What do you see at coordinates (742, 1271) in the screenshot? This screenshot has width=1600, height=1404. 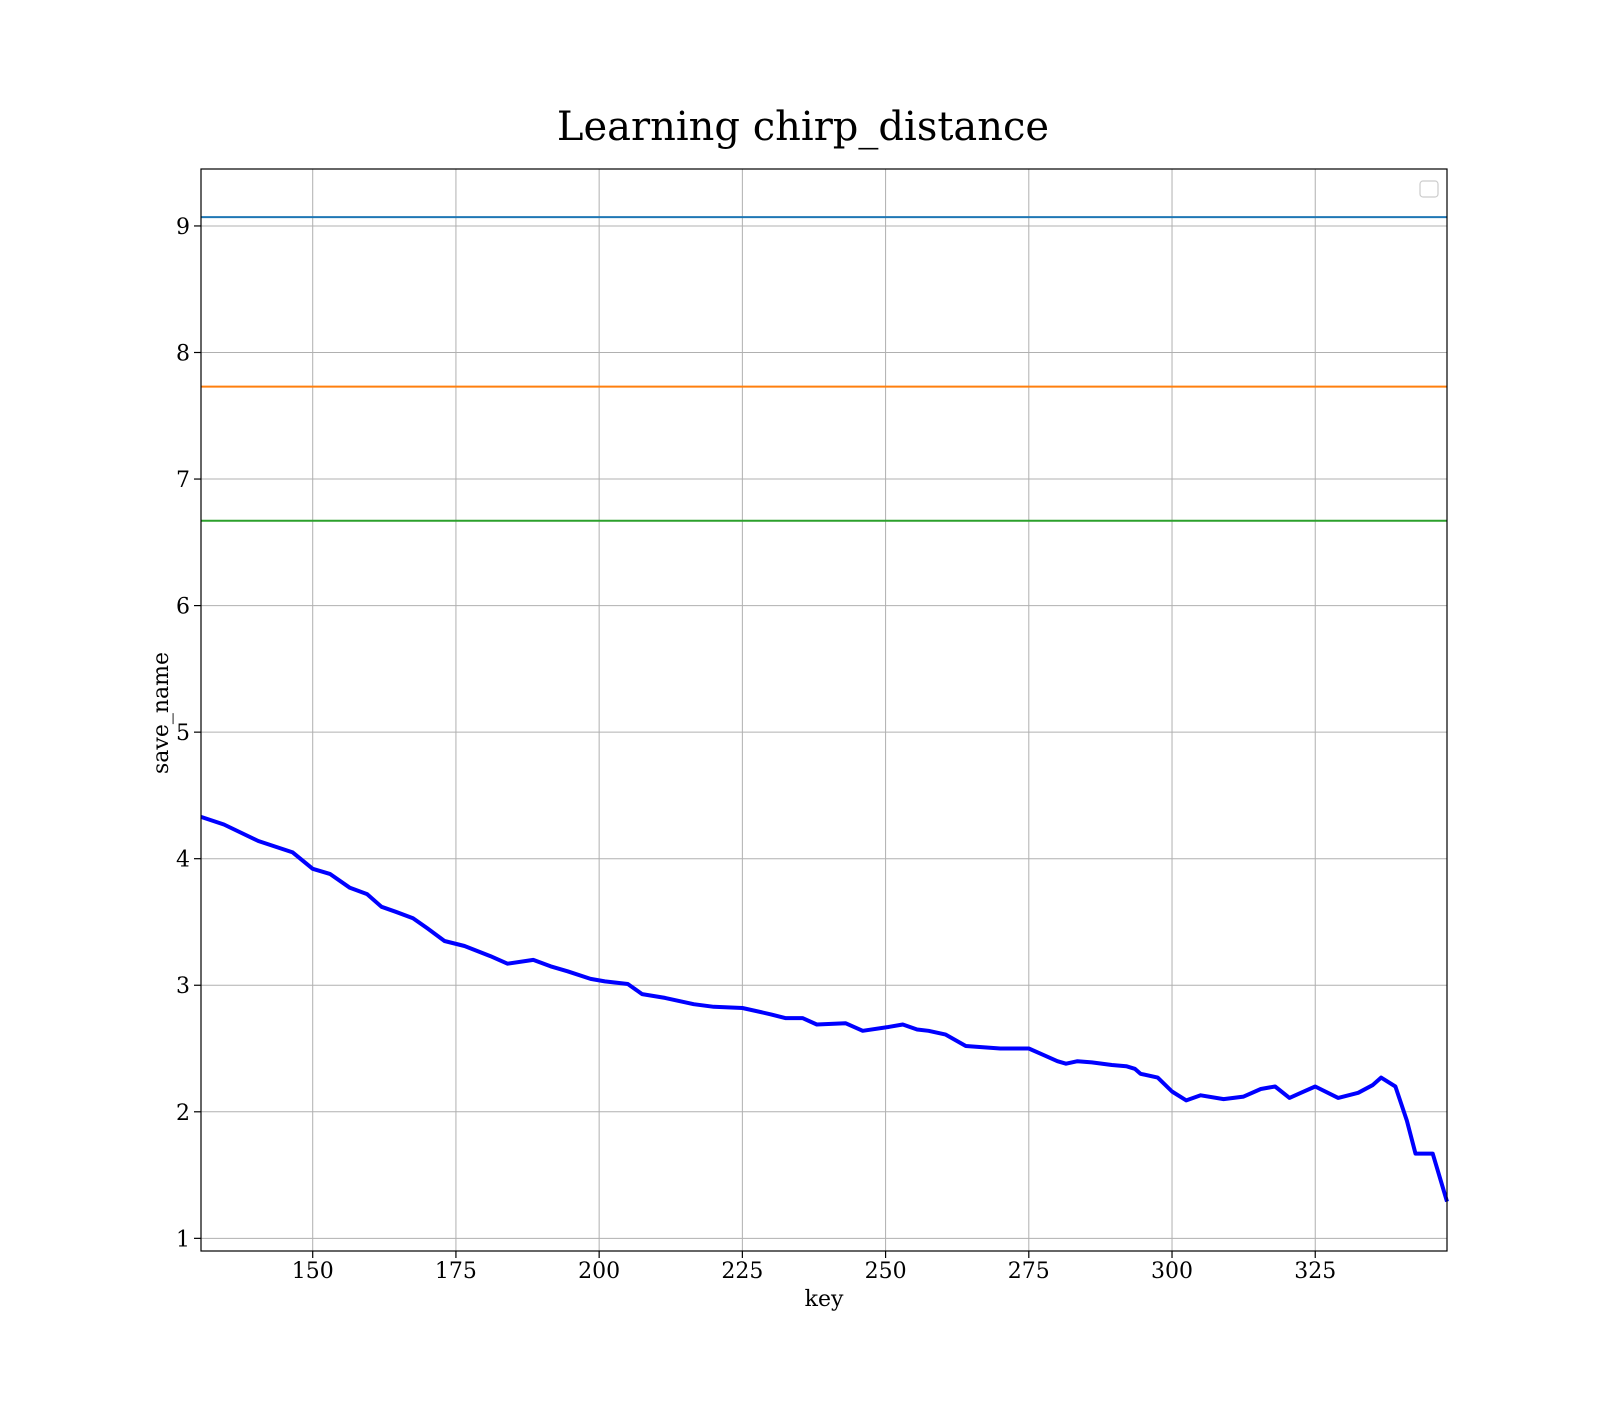 I see `x-tick-label: 225` at bounding box center [742, 1271].